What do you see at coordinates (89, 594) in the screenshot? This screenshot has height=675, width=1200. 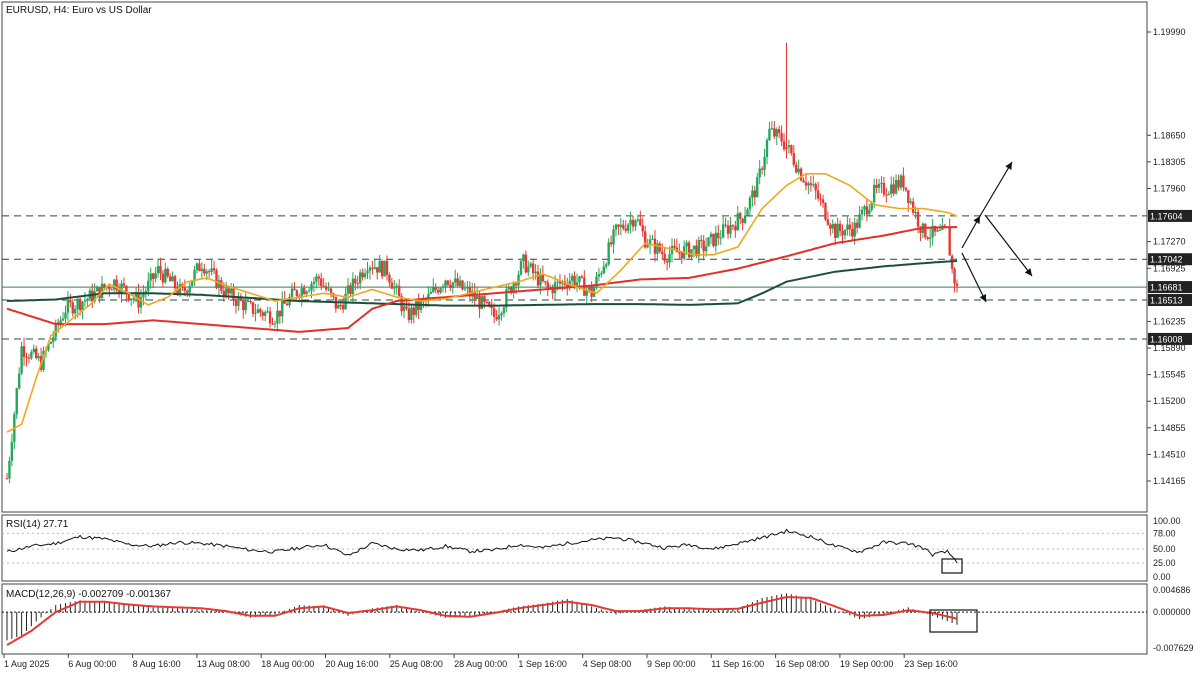 I see `macd-title: MACD(12,26,9) -0.002709 -0.001367` at bounding box center [89, 594].